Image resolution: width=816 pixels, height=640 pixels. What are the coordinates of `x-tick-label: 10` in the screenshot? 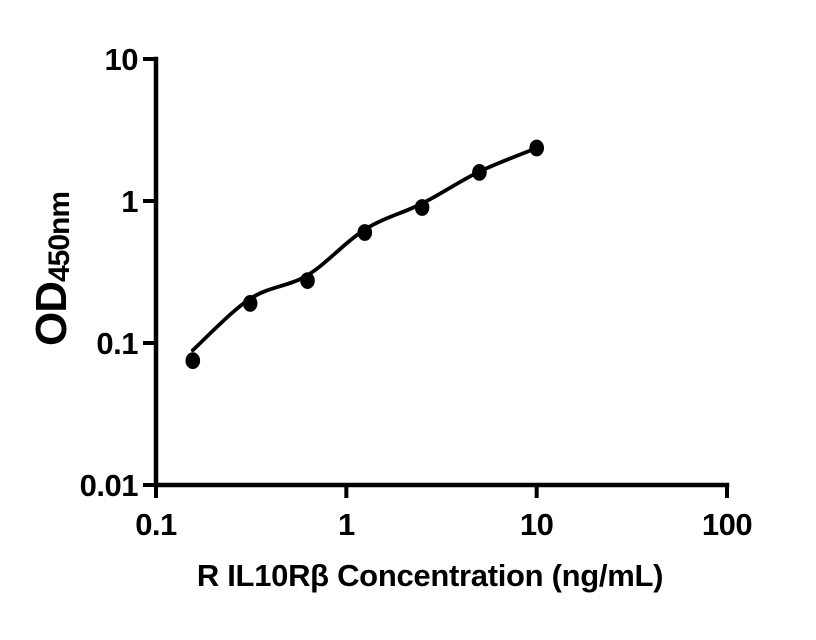 It's located at (536, 524).